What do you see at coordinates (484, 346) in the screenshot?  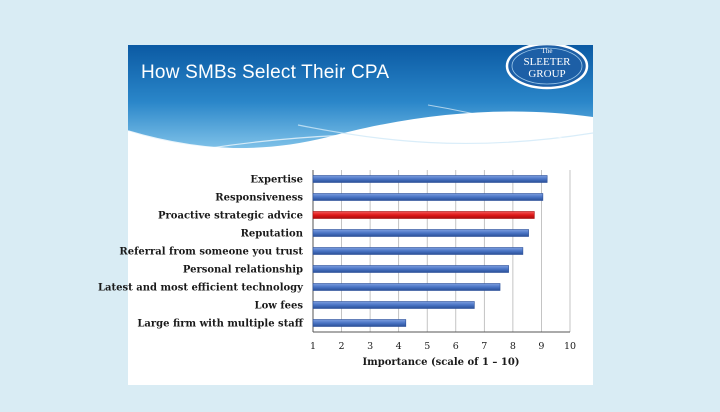 I see `x-tick-label: 7` at bounding box center [484, 346].